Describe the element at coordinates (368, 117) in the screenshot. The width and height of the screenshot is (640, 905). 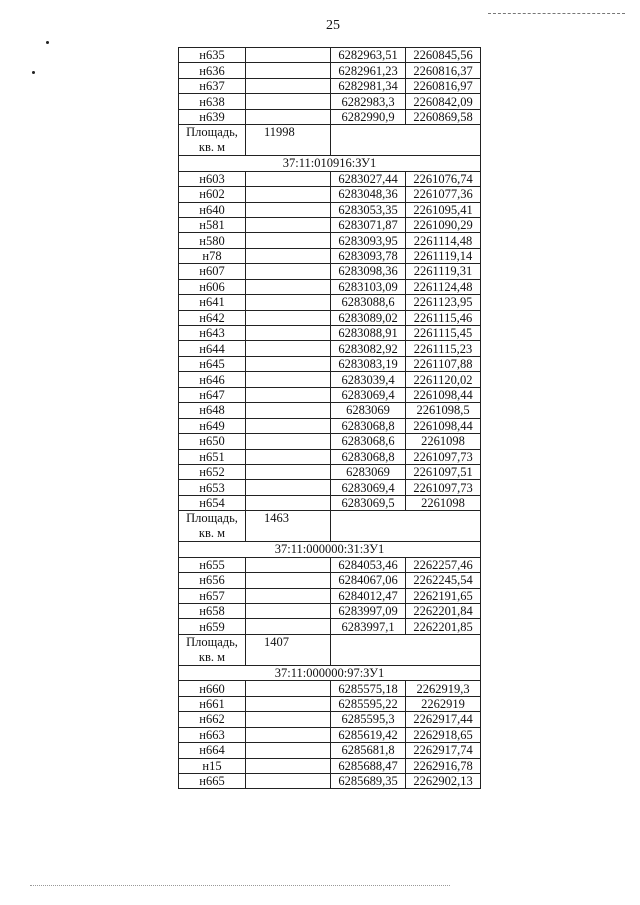
I see `coord-x: 6282990,9` at that location.